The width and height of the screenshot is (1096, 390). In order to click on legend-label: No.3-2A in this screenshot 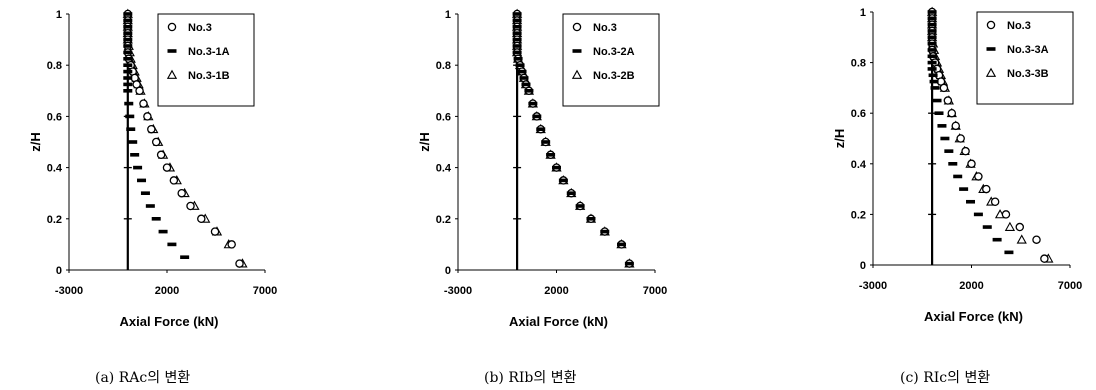, I will do `click(614, 52)`.